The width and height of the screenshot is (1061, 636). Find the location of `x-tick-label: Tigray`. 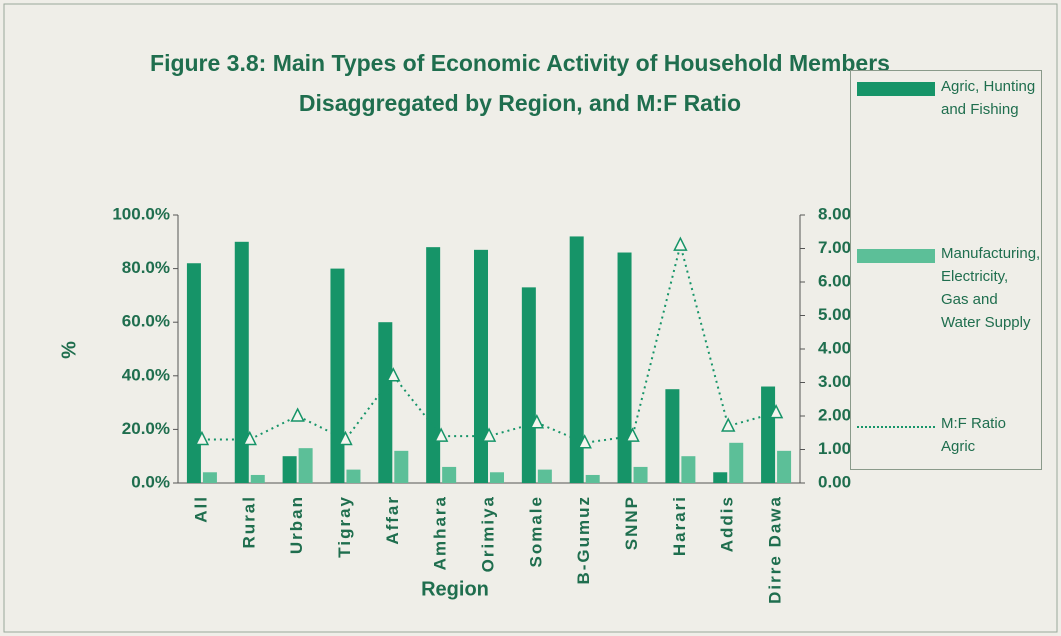

x-tick-label: Tigray is located at coordinates (344, 526).